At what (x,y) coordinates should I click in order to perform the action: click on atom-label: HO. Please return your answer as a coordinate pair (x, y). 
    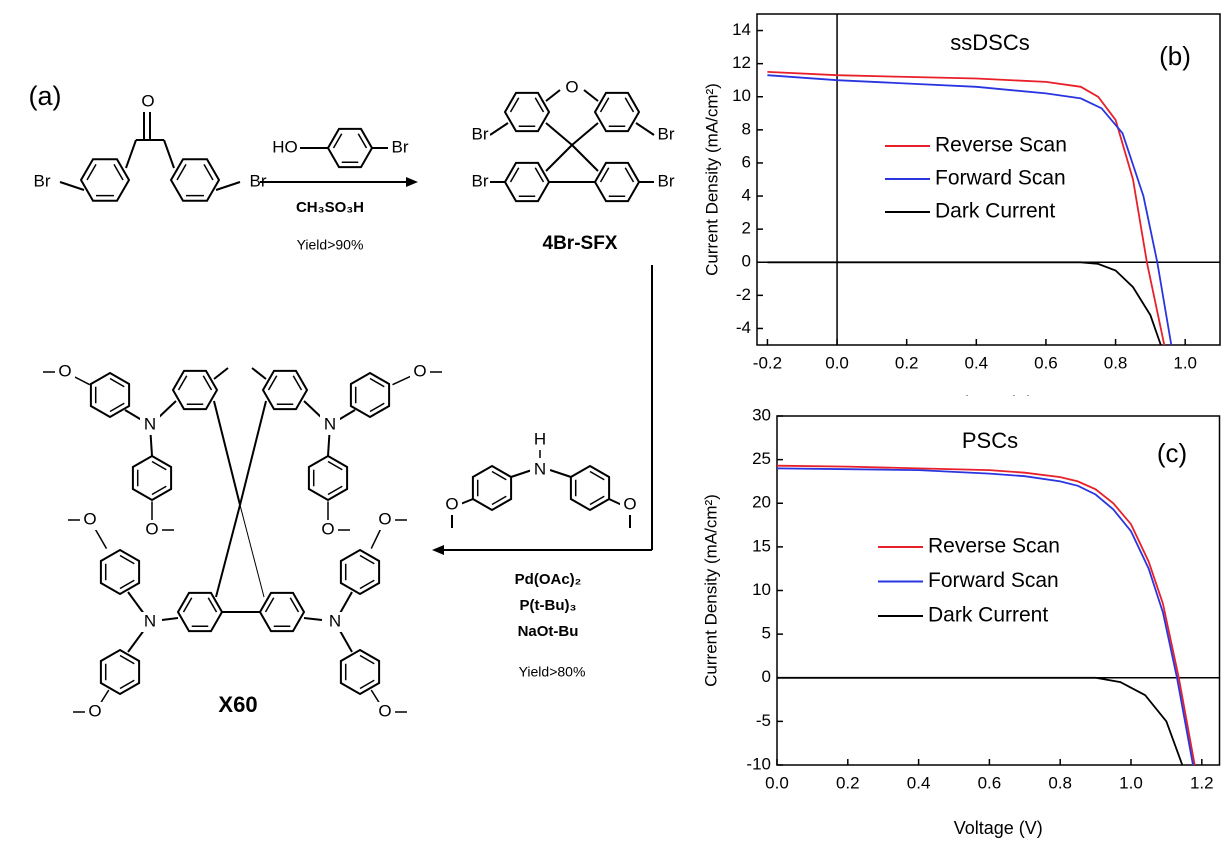
    Looking at the image, I should click on (285, 146).